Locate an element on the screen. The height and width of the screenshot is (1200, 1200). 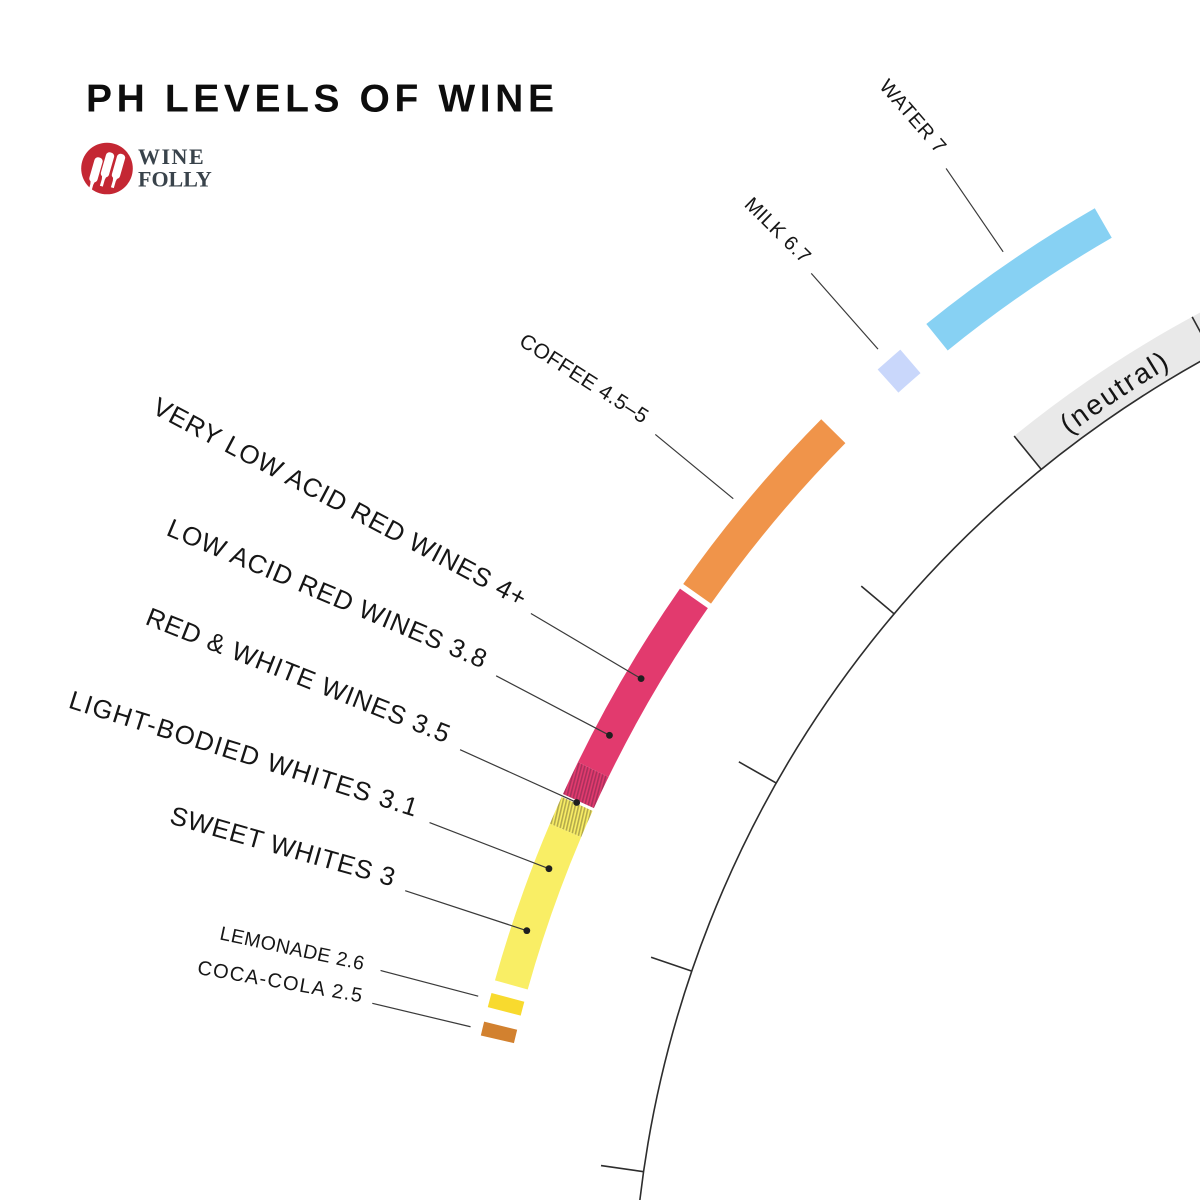
svg-text: PH LEVELS OF WINE is located at coordinates (322, 99).